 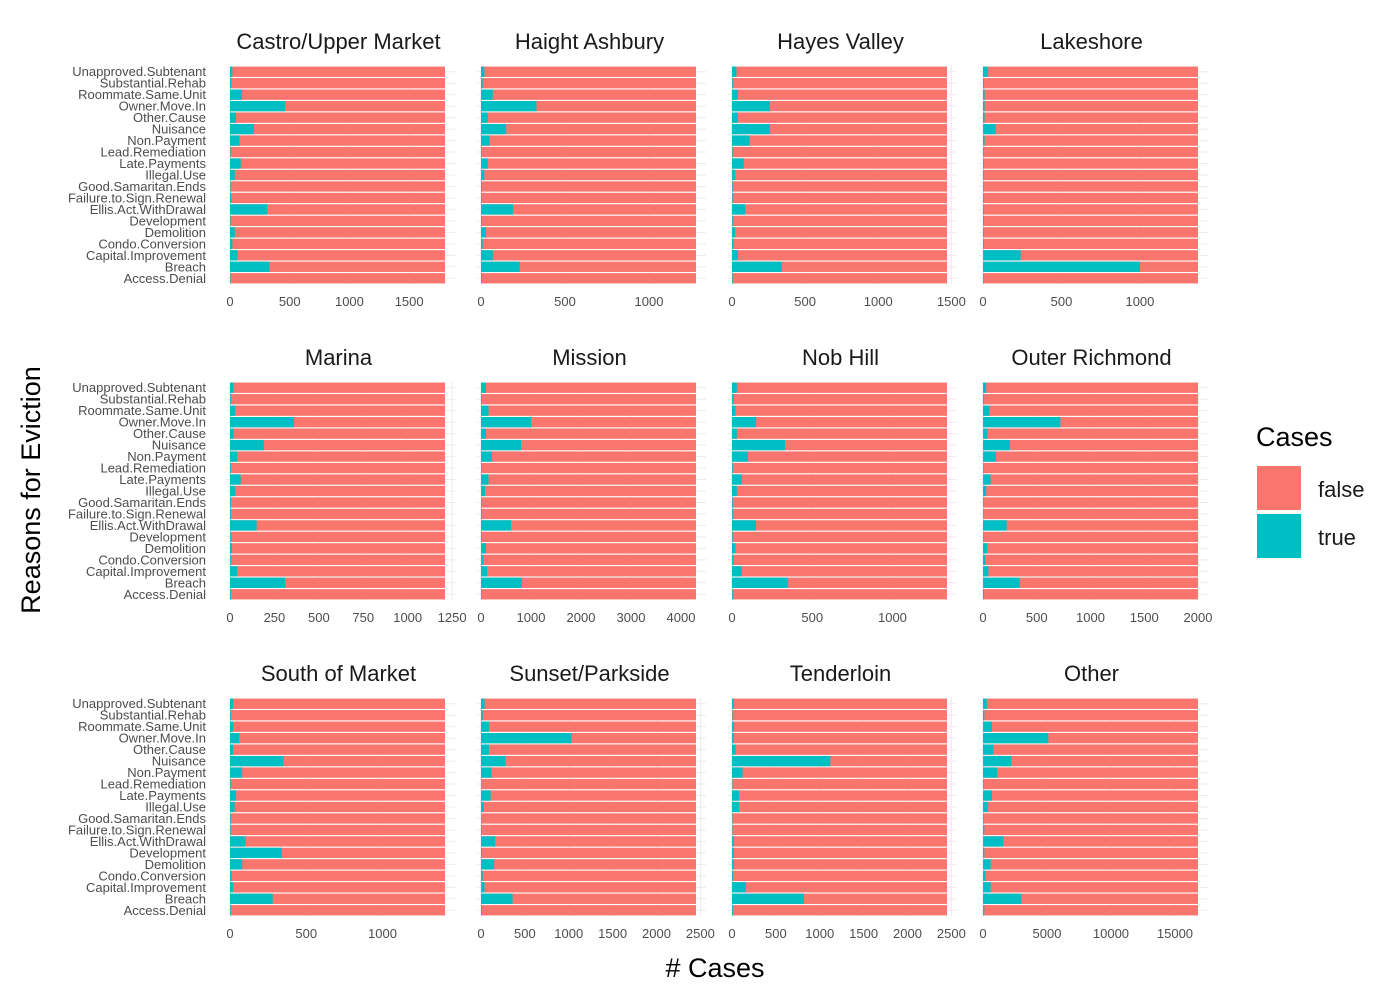 I want to click on category-label: Owner.Move.In, so click(x=162, y=738).